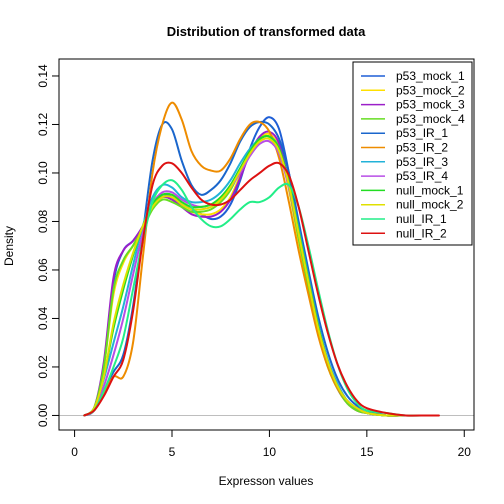 Image resolution: width=504 pixels, height=504 pixels. What do you see at coordinates (270, 452) in the screenshot?
I see `x-tick-label: 10` at bounding box center [270, 452].